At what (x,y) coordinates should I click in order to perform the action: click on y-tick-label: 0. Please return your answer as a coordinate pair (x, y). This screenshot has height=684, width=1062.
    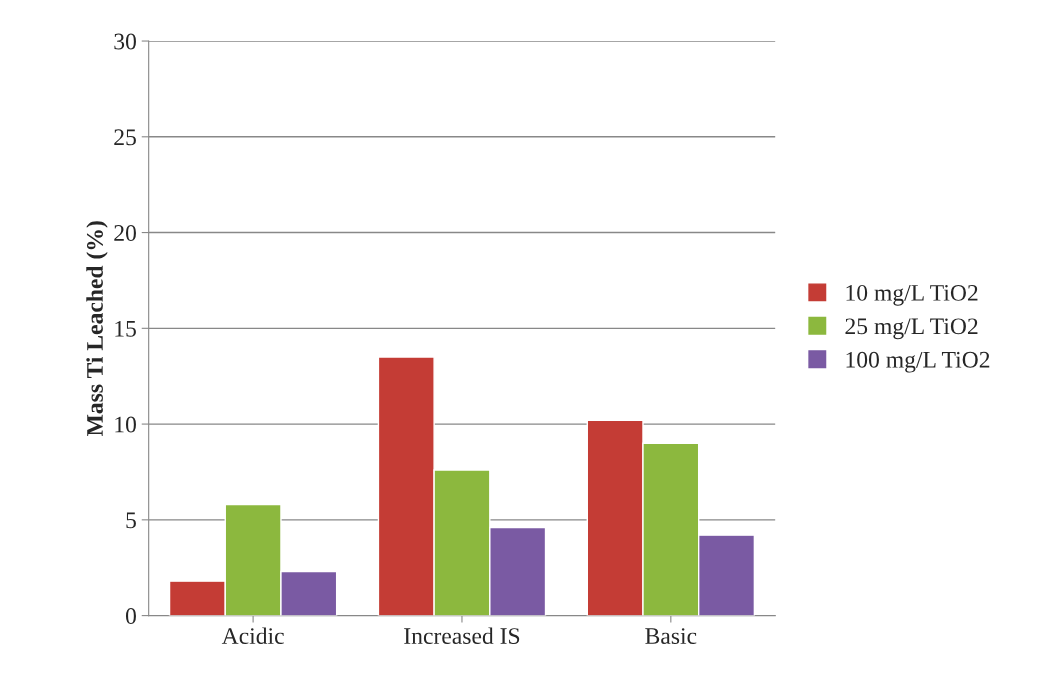
    Looking at the image, I should click on (130, 616).